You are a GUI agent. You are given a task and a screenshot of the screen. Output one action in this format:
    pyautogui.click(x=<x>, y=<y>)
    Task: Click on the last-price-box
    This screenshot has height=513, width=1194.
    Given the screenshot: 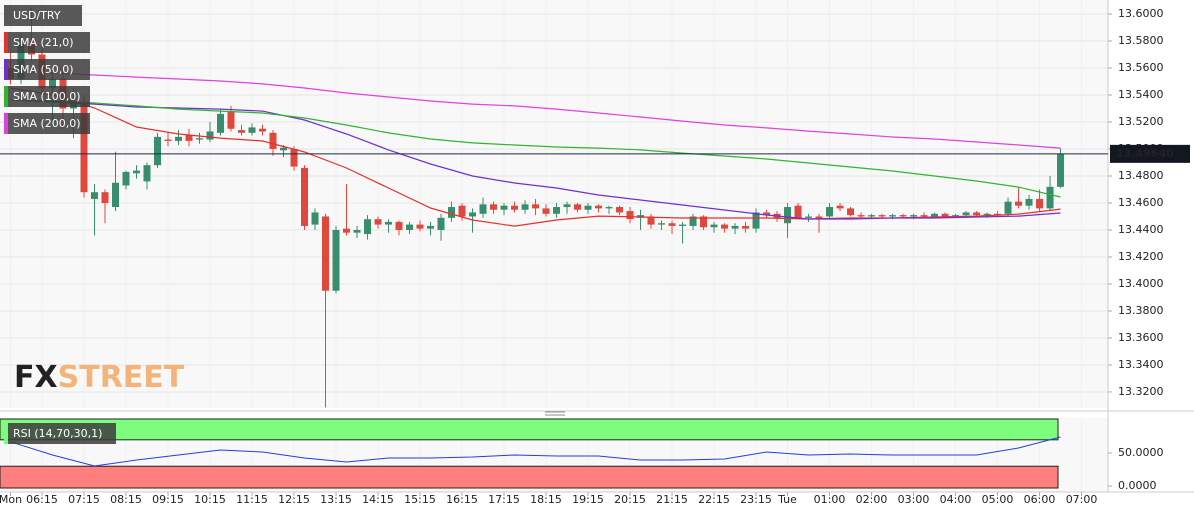 What is the action you would take?
    pyautogui.click(x=1150, y=153)
    